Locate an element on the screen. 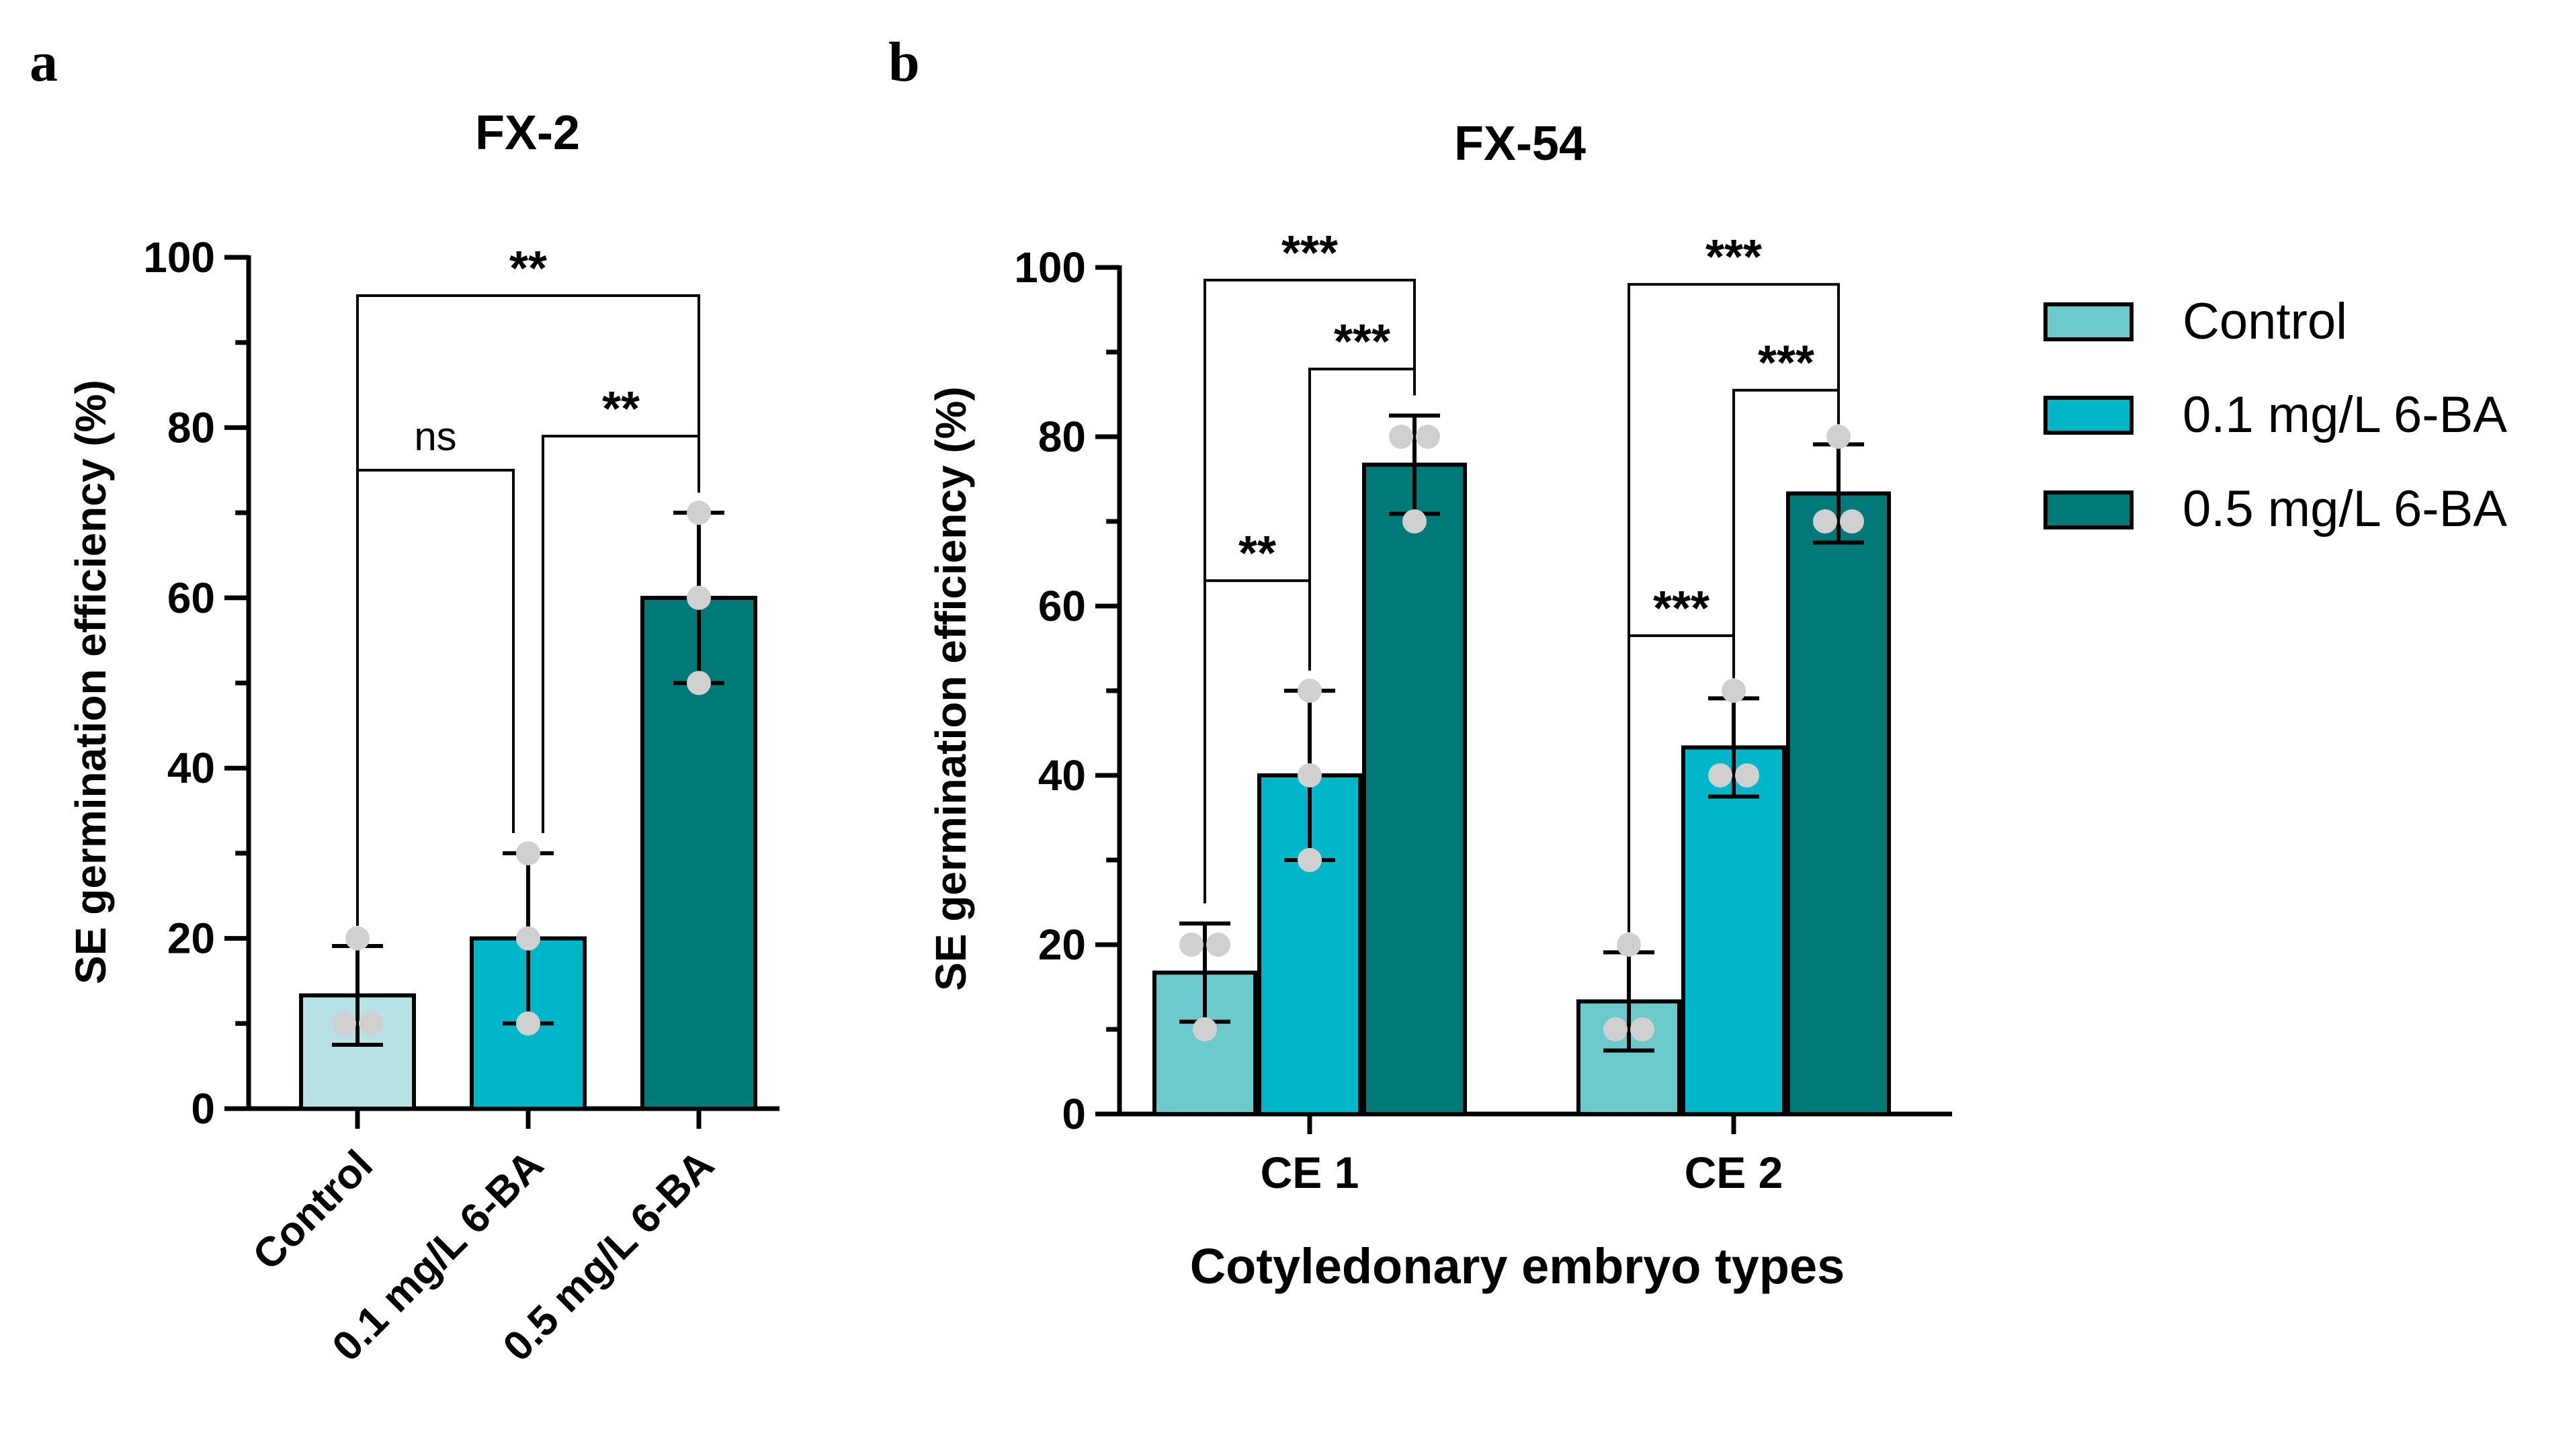 The width and height of the screenshot is (2575, 1456). sig-label-fx54-4: *** is located at coordinates (1786, 363).